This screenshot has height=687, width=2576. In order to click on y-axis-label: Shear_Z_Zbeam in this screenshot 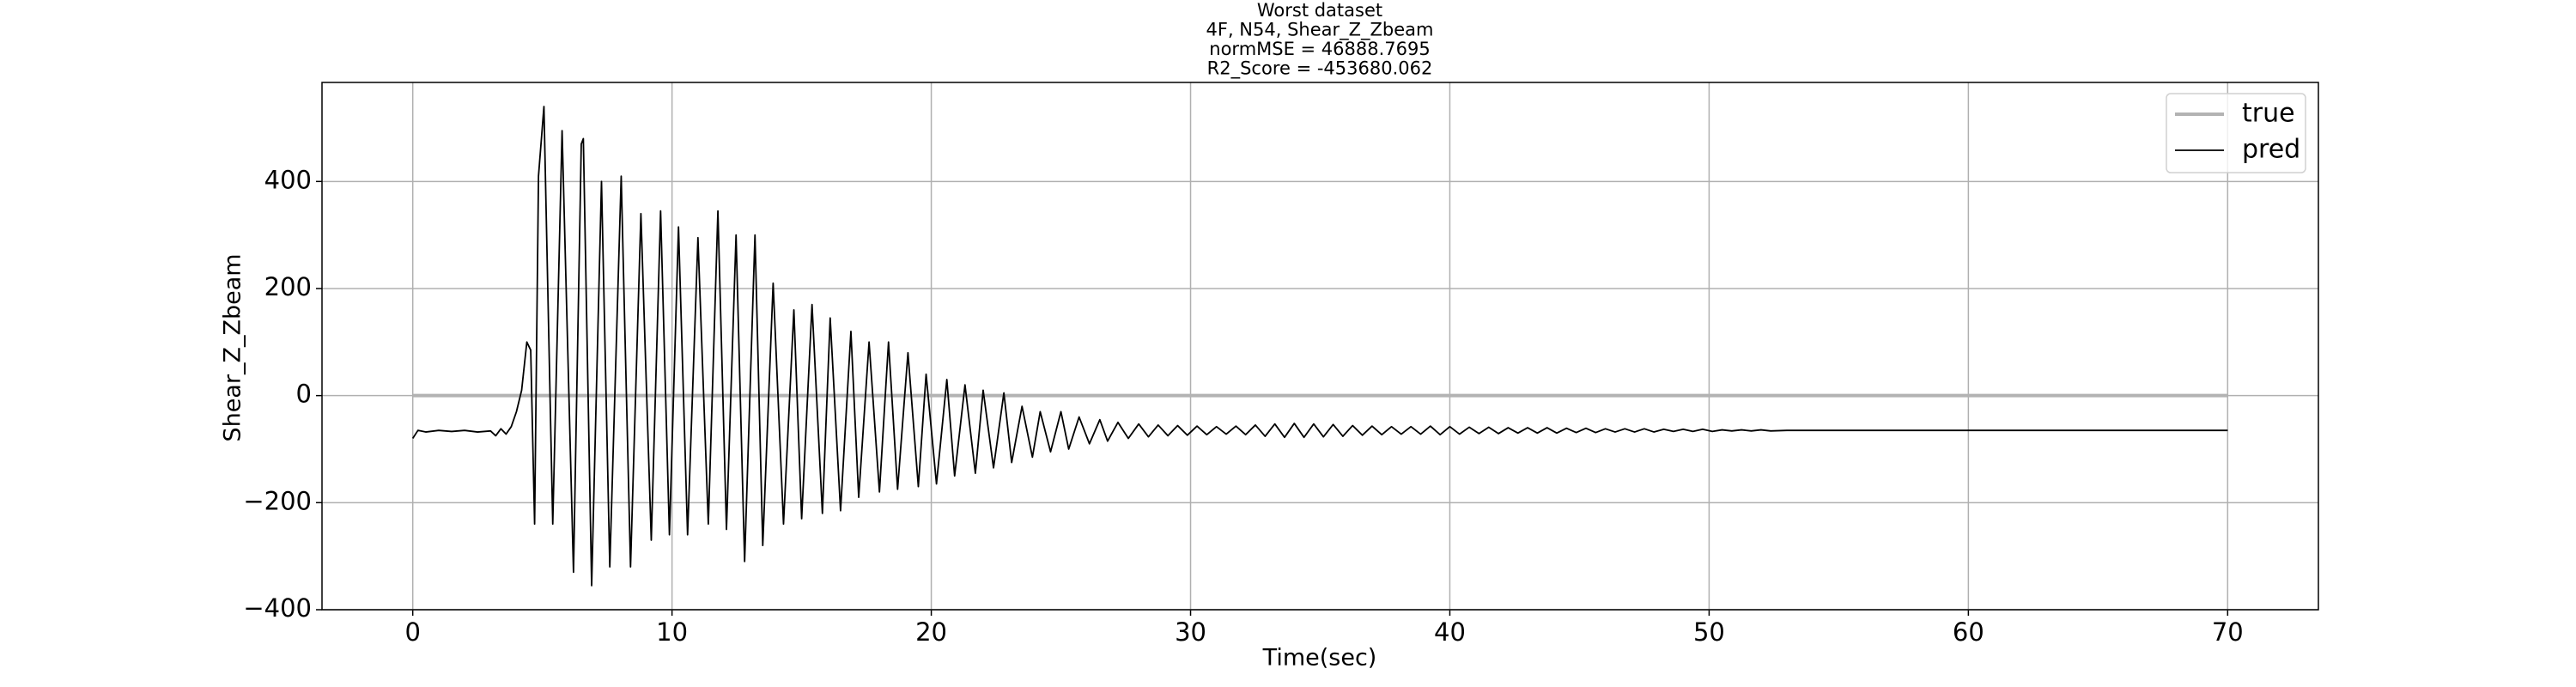, I will do `click(233, 347)`.